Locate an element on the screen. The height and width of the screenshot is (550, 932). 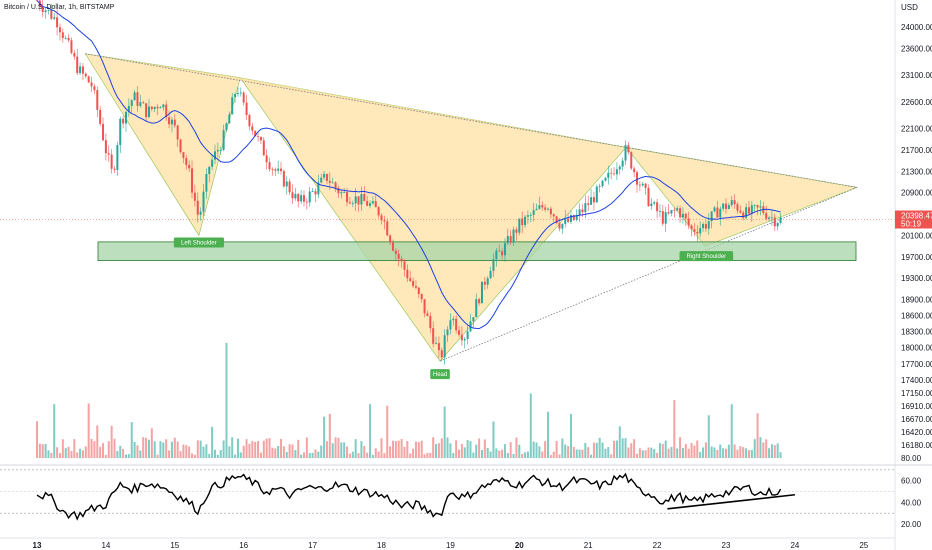
time-tick-label: 21 is located at coordinates (588, 545).